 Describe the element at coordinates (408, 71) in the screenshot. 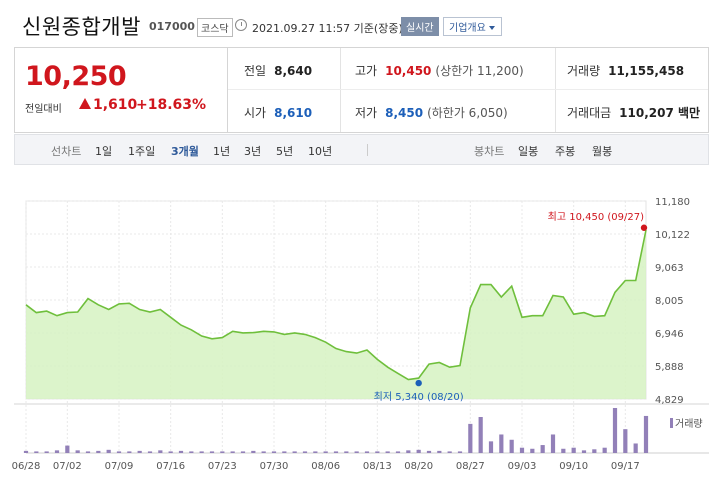

I see `high-value: 10,450` at that location.